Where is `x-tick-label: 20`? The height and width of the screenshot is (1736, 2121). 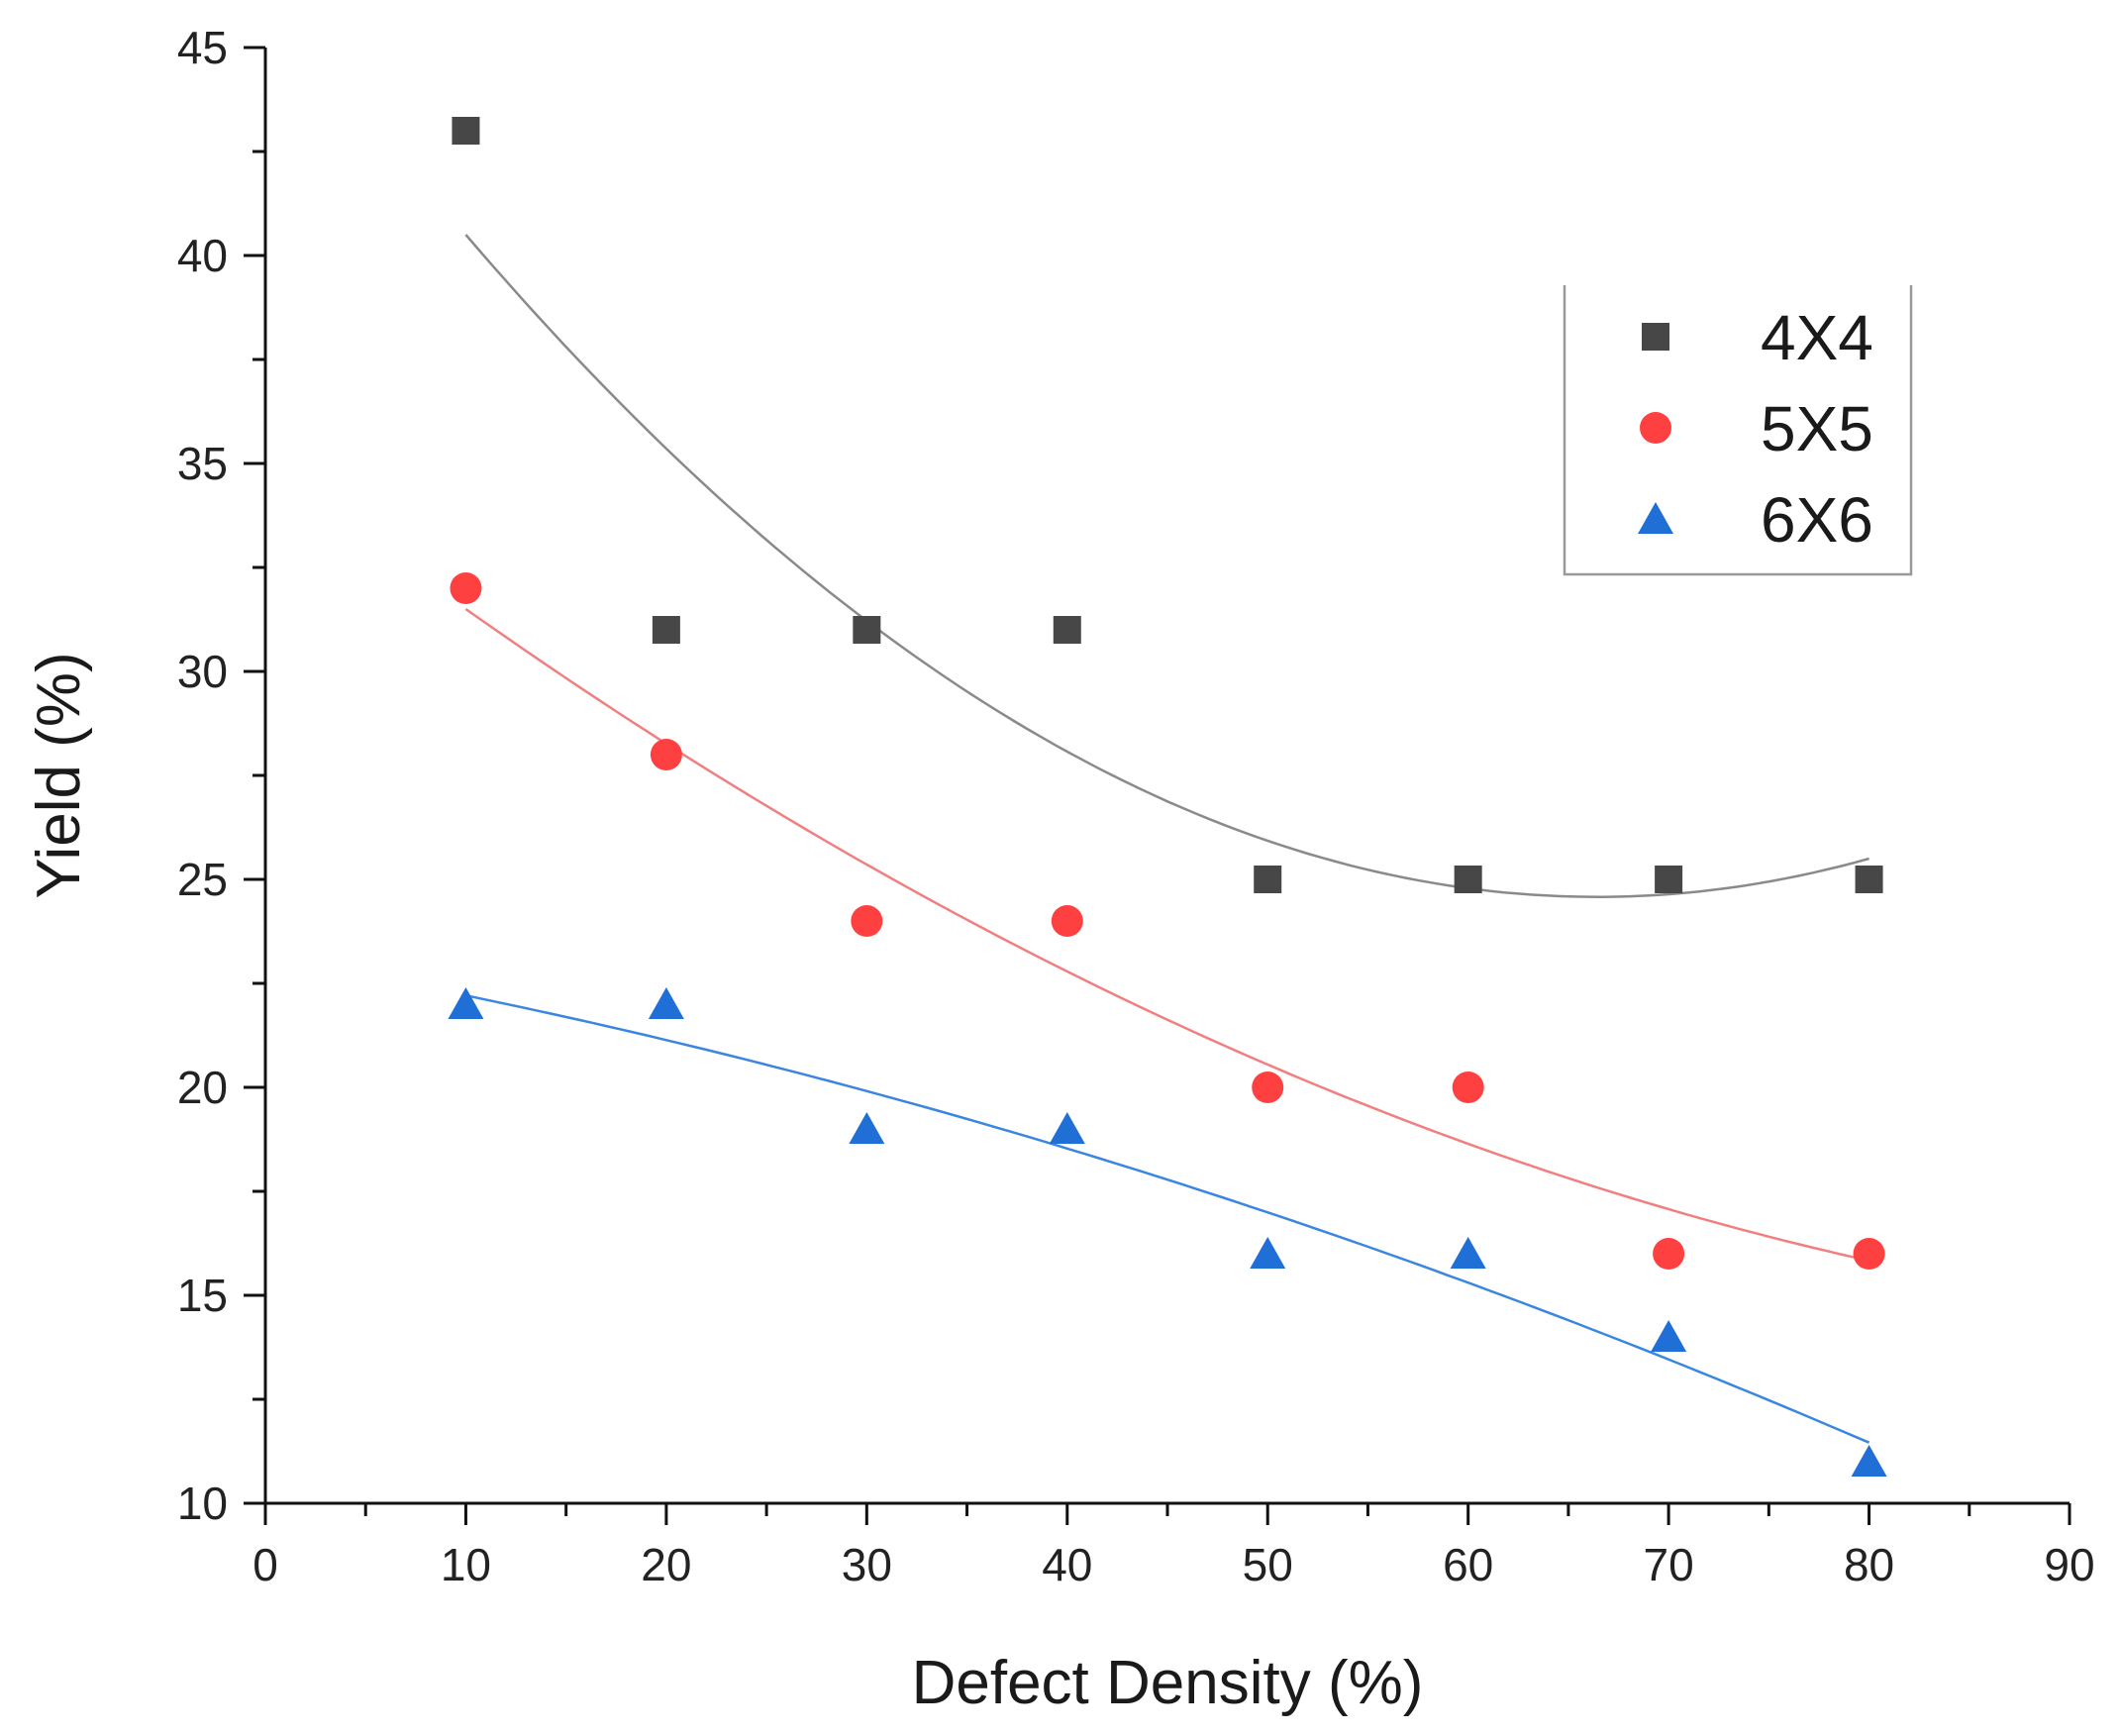 x-tick-label: 20 is located at coordinates (666, 1564).